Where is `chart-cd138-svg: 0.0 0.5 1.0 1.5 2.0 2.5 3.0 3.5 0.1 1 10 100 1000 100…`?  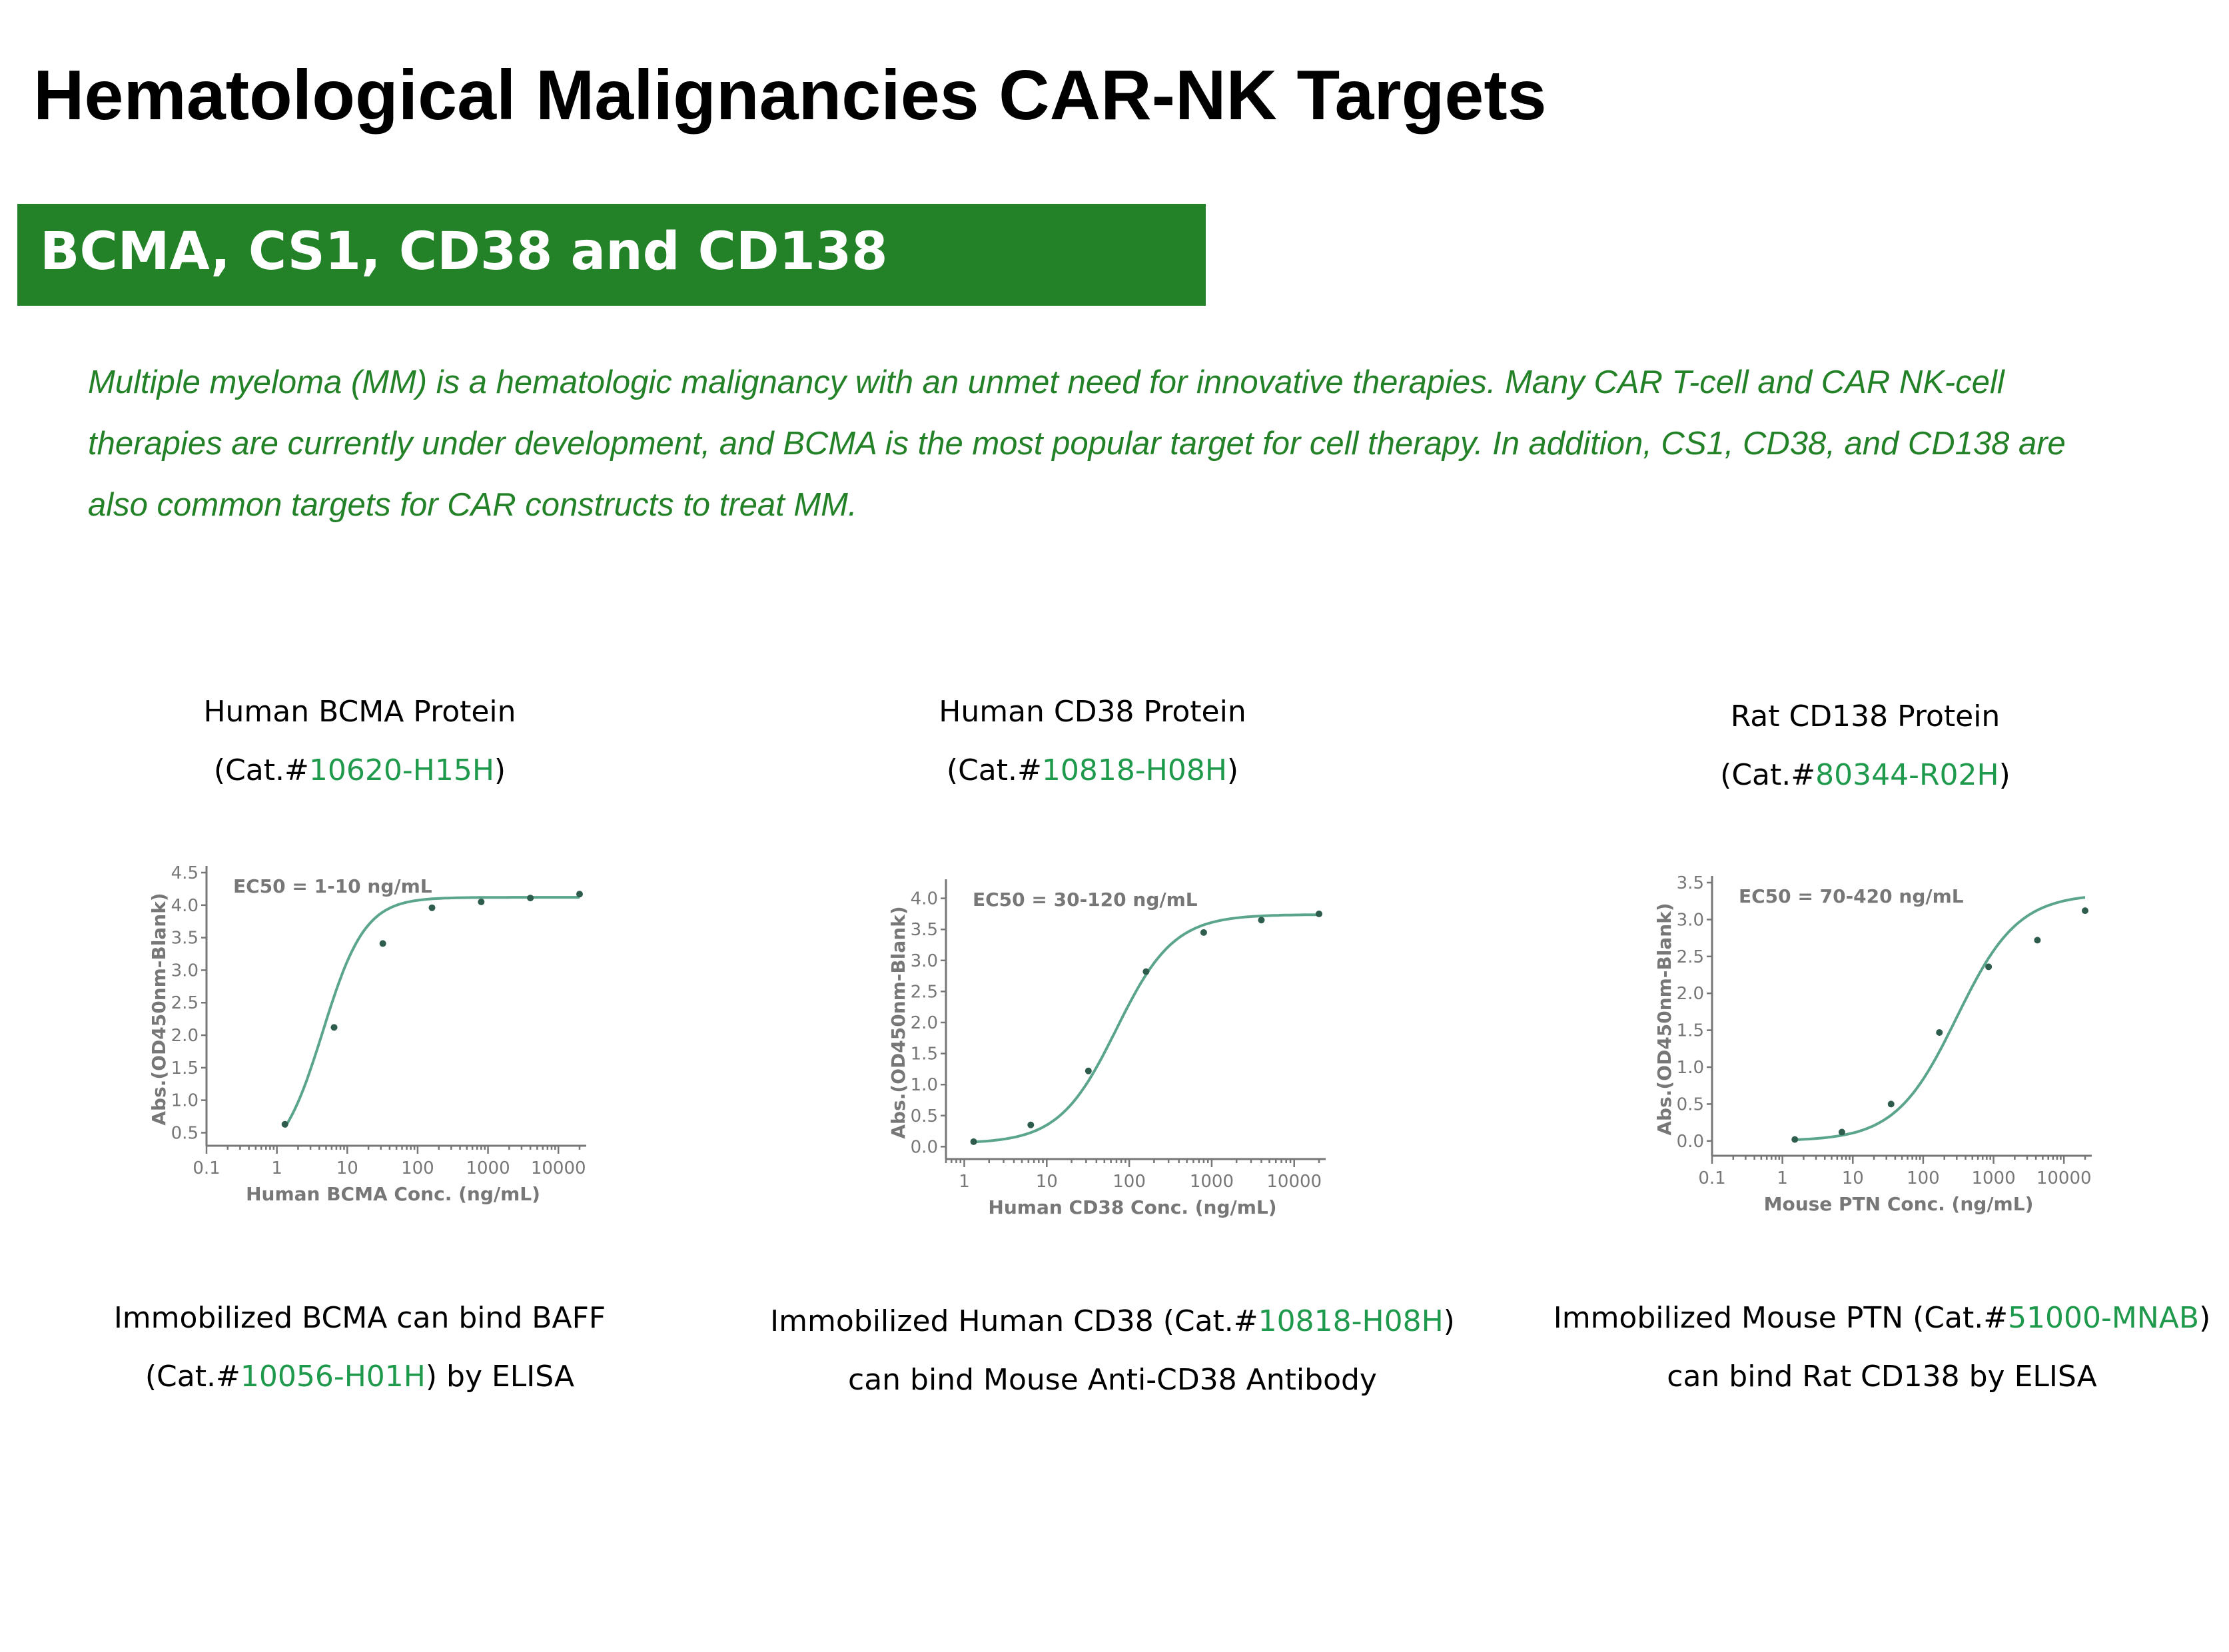
chart-cd138-svg: 0.0 0.5 1.0 1.5 2.0 2.5 3.0 3.5 0.1 1 10 100 1000 100… is located at coordinates (1873, 1044).